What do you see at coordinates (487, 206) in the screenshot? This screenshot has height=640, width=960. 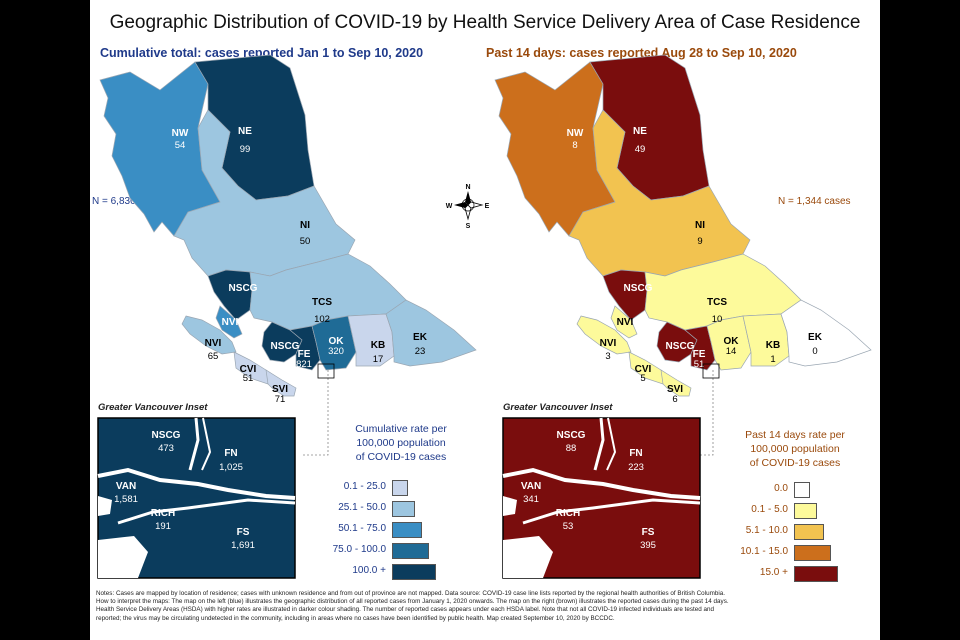 I see `compass-e: E` at bounding box center [487, 206].